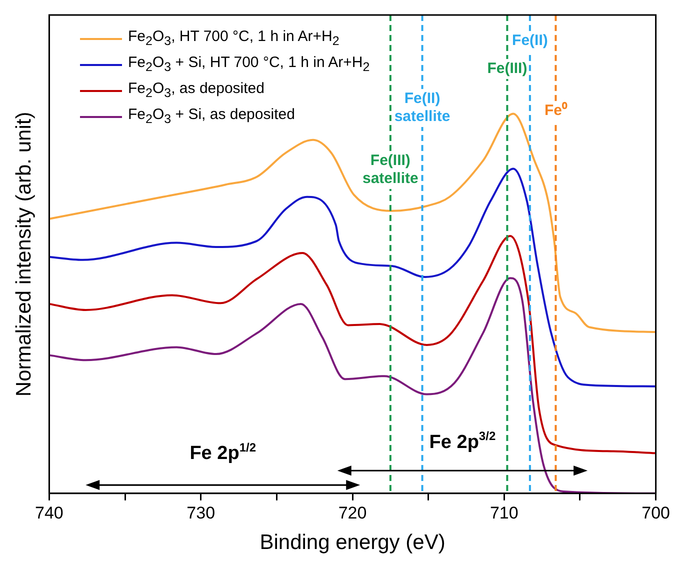 Image resolution: width=681 pixels, height=568 pixels. I want to click on ref-line-label: Fe(II), so click(530, 40).